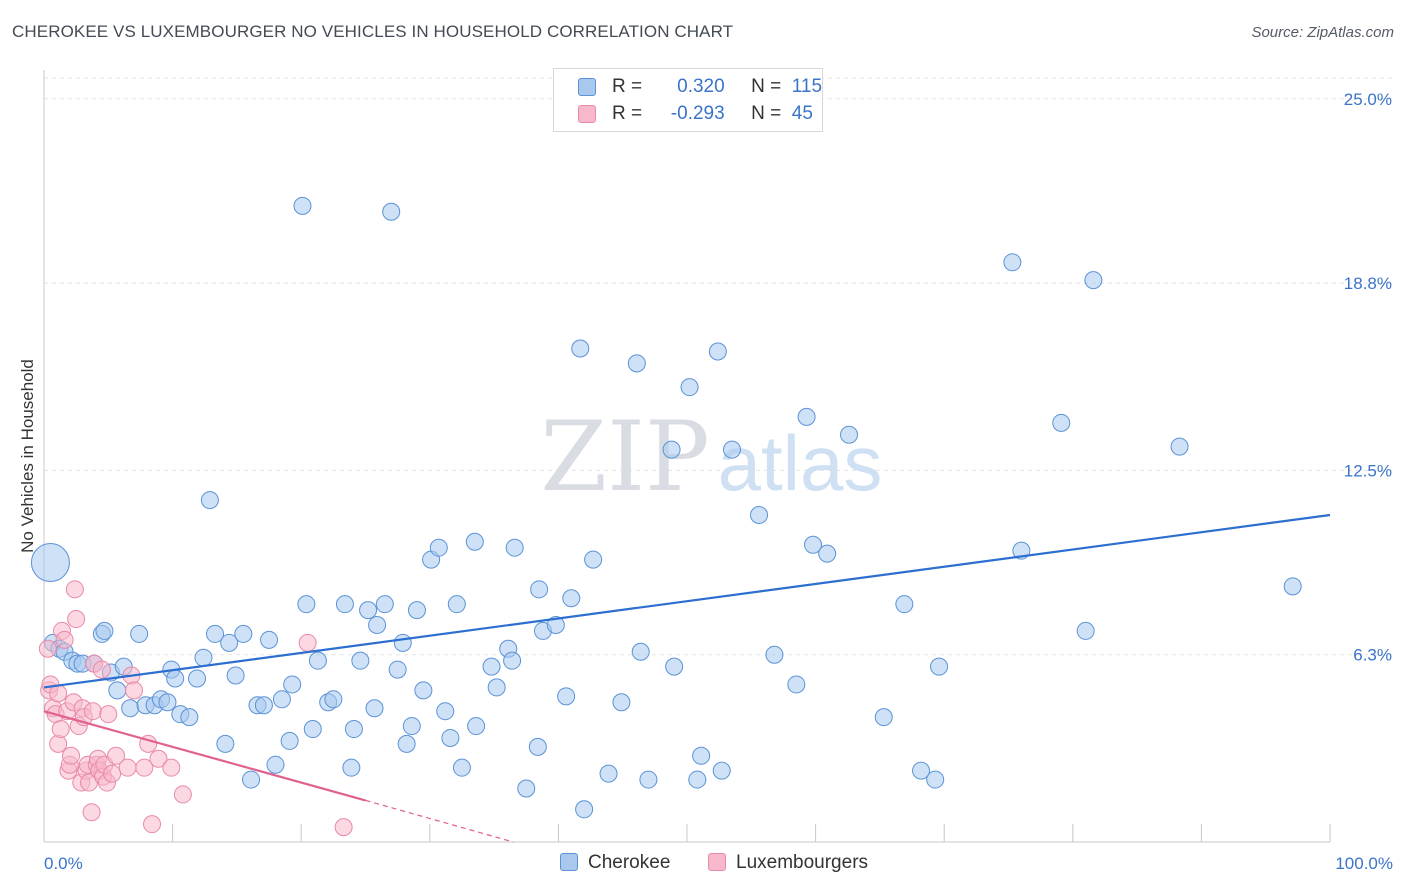 The width and height of the screenshot is (1406, 892). I want to click on bottom-legend-cherokee: Cherokee, so click(615, 863).